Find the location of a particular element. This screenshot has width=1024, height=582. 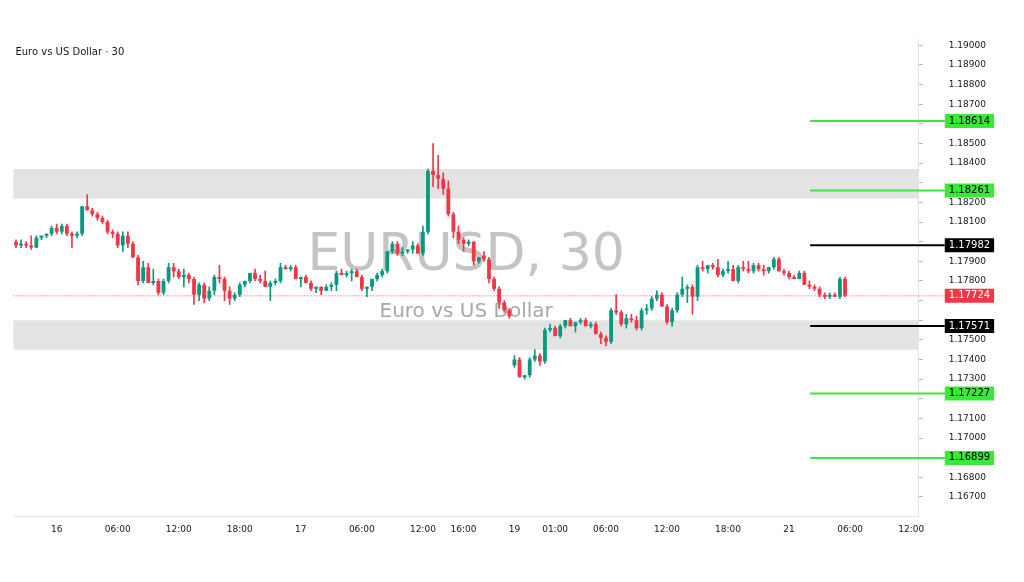

y-tick-label: 1.18800 is located at coordinates (967, 83).